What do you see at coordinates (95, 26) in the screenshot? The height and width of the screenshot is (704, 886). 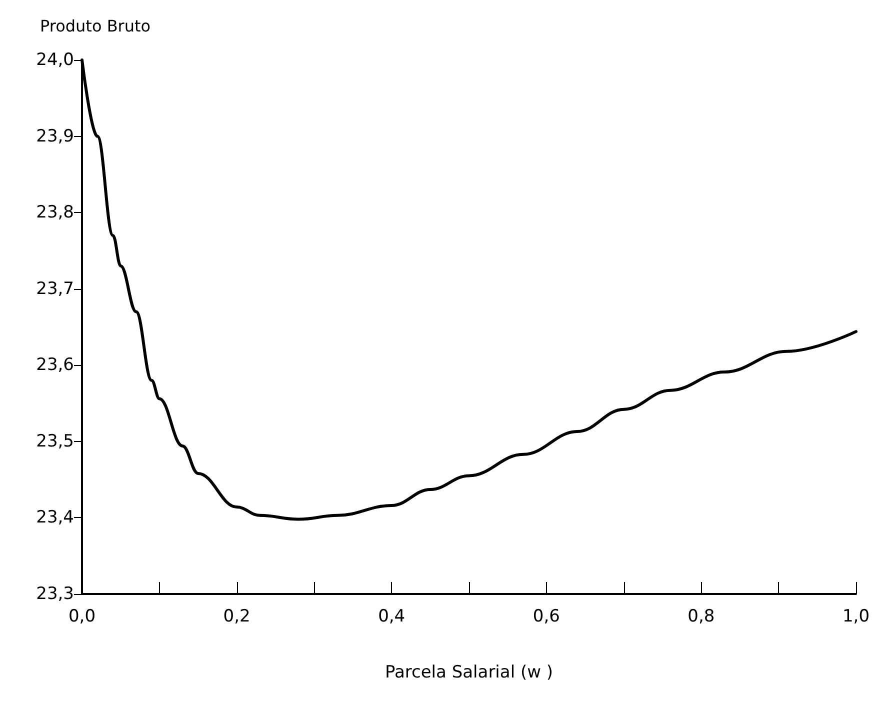 I see `y-axis-title: Produto Bruto` at bounding box center [95, 26].